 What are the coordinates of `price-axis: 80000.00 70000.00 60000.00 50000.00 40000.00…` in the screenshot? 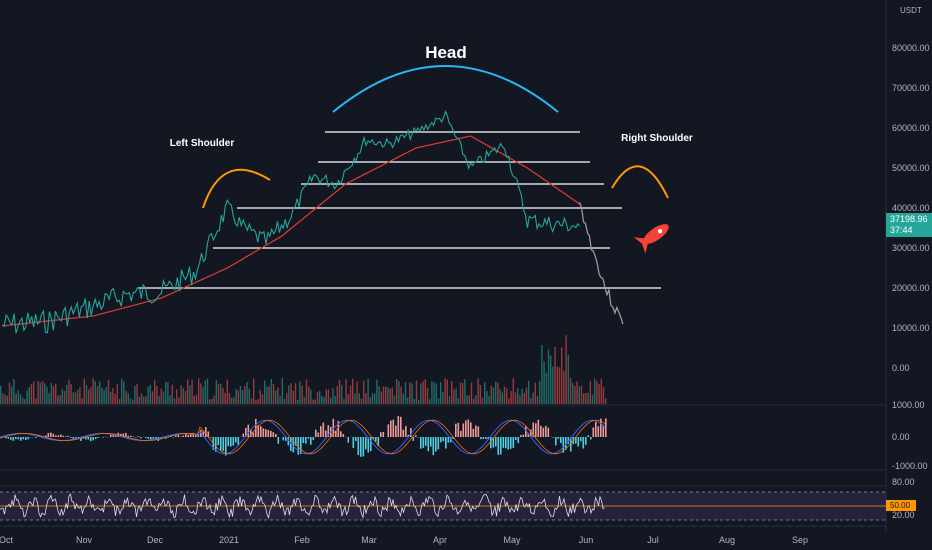 It's located at (911, 281).